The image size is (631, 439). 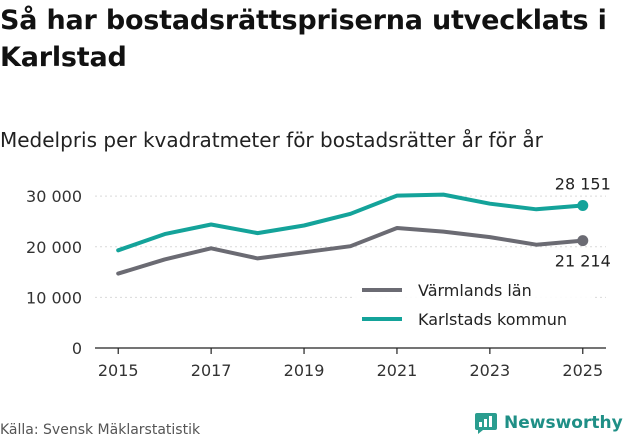 I want to click on y-tick-label: 20 000, so click(x=54, y=247).